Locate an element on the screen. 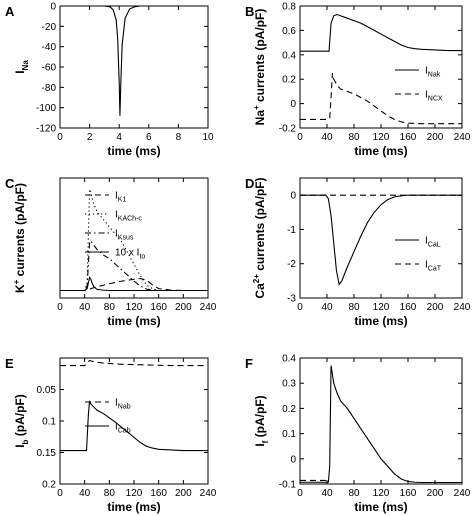 This screenshot has width=474, height=516. legend-label-sub: KACh-c is located at coordinates (130, 219).